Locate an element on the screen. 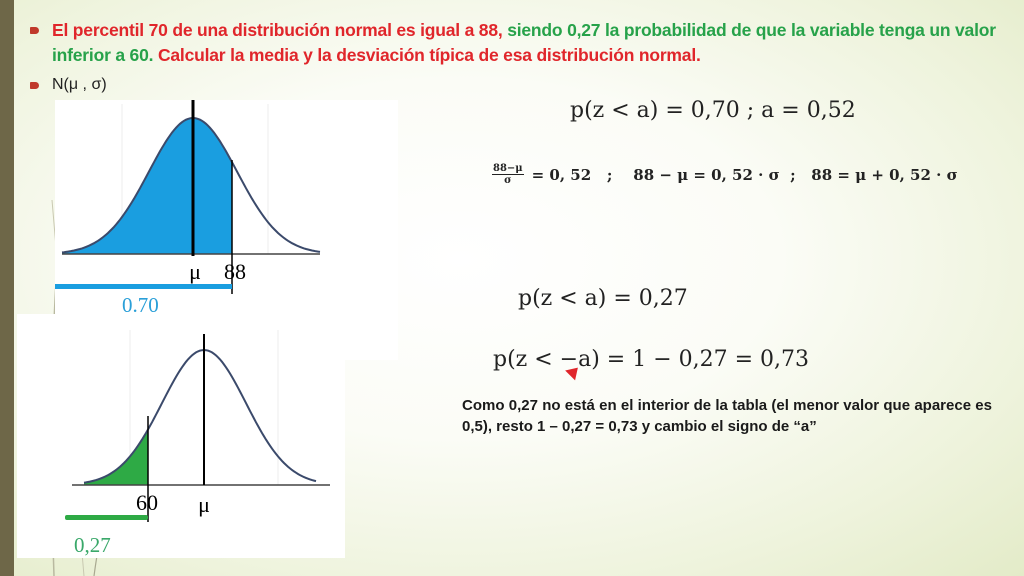 The height and width of the screenshot is (576, 1024). top-probability-bar is located at coordinates (143, 286).